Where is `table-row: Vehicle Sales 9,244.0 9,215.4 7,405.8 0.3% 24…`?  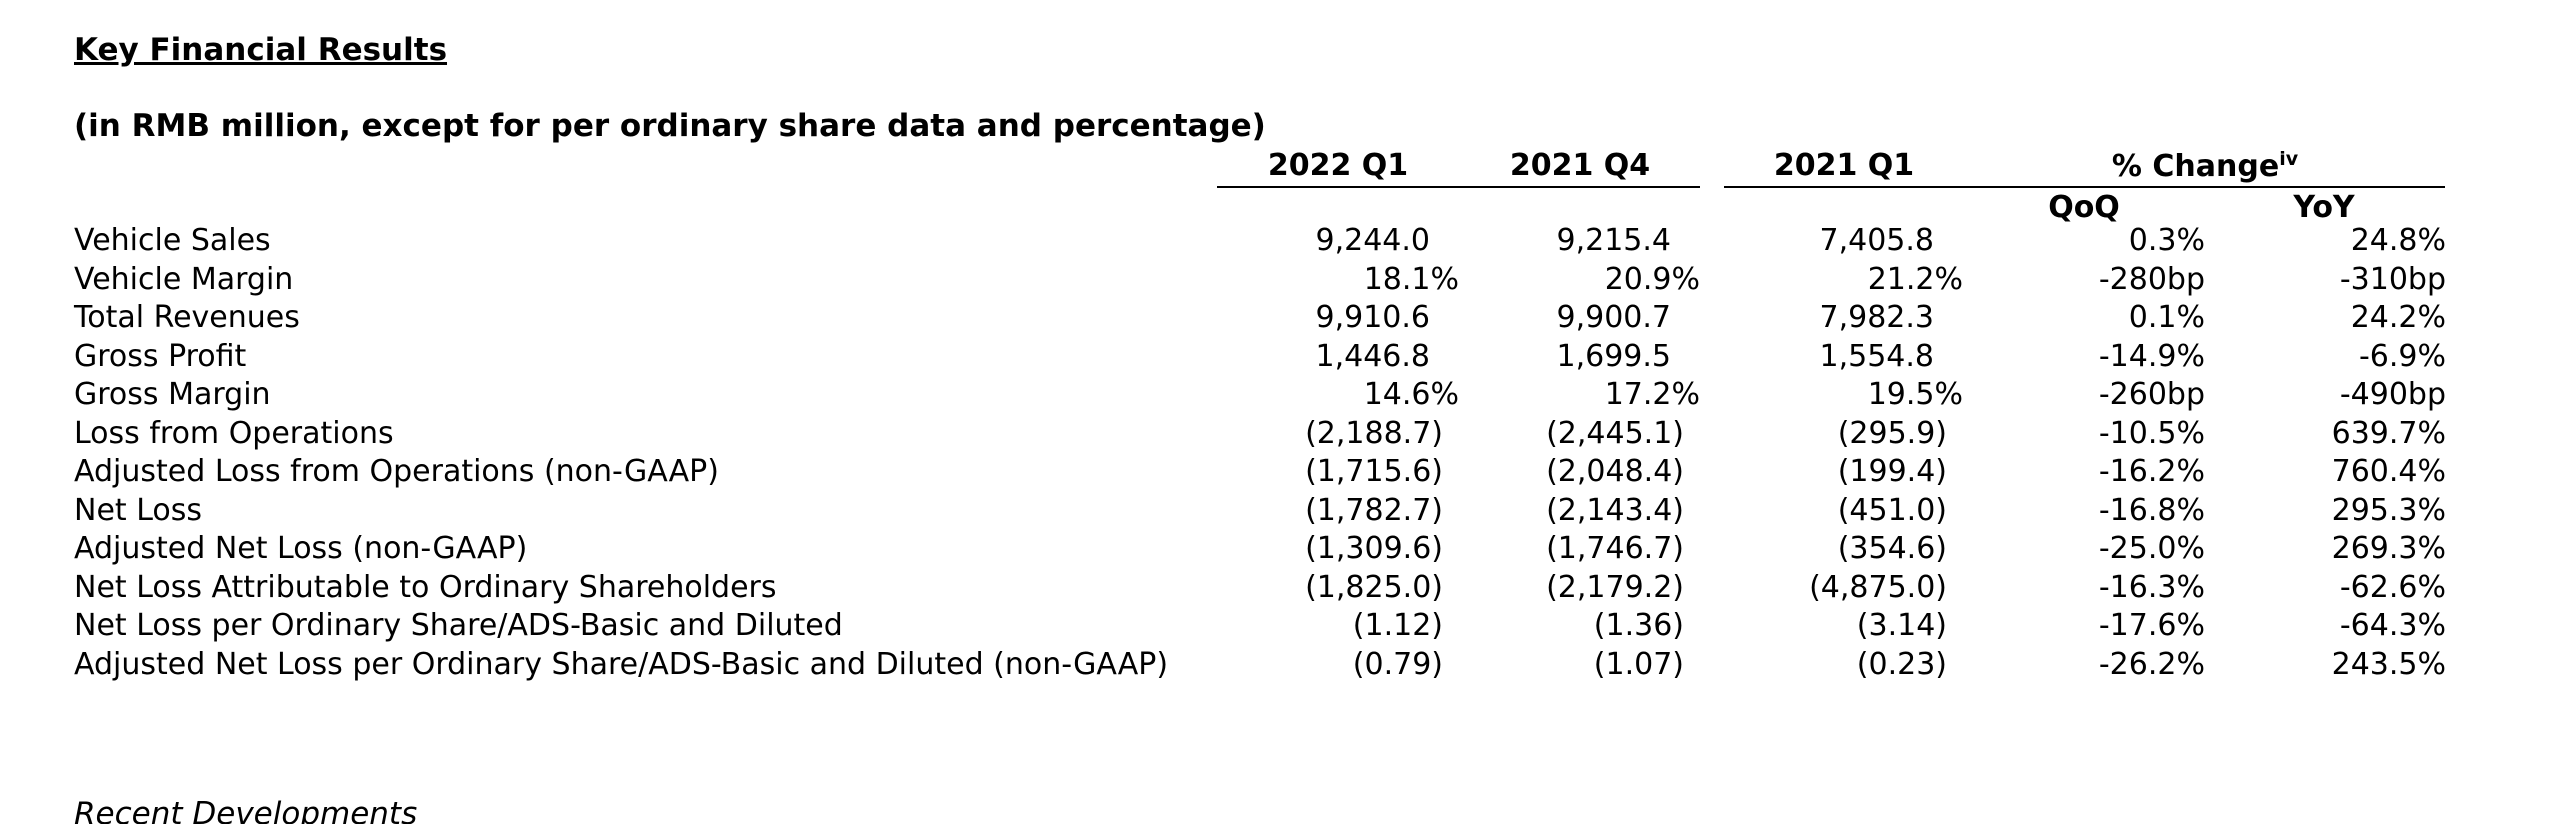
table-row: Vehicle Sales 9,244.0 9,215.4 7,405.8 0.3% 24… is located at coordinates (1260, 241).